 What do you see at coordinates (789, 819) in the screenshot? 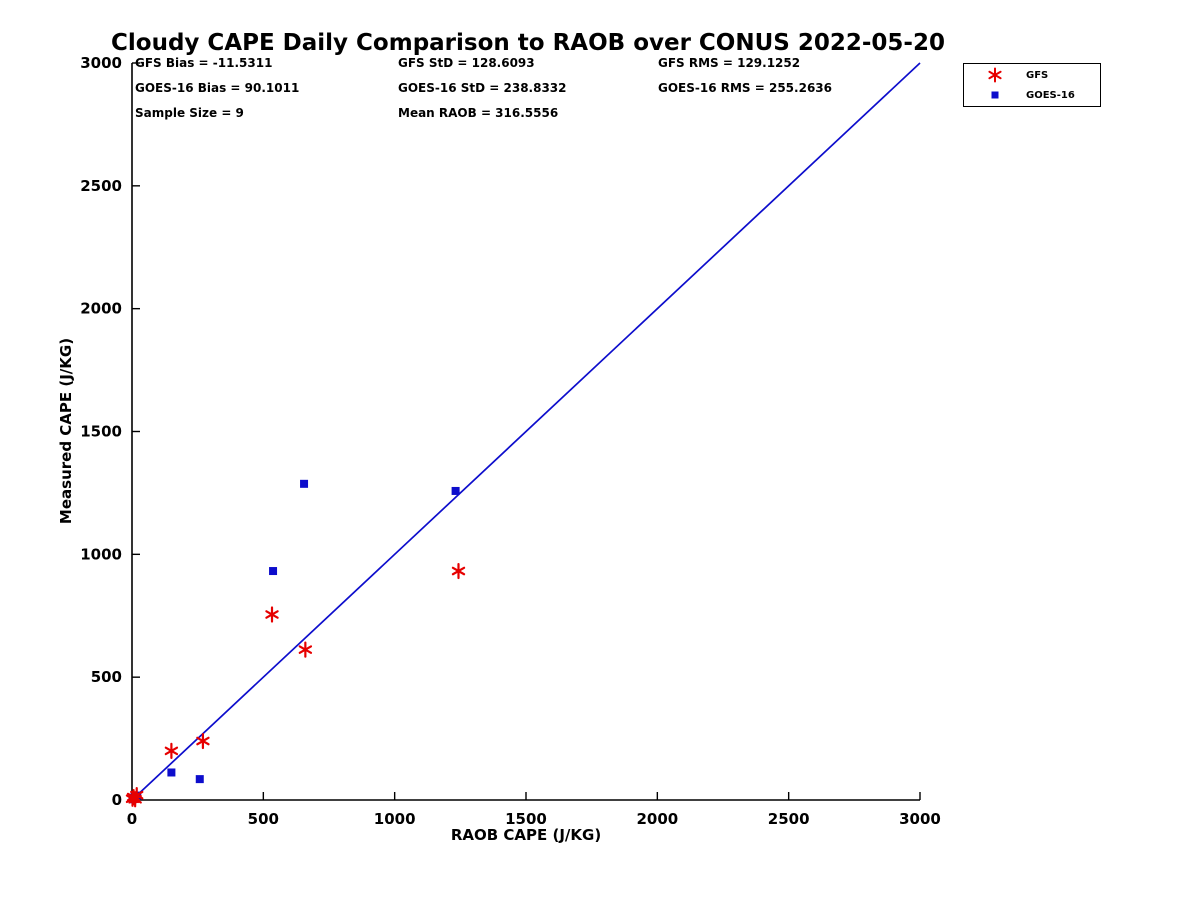
I see `x-tick-label: 2500` at bounding box center [789, 819].